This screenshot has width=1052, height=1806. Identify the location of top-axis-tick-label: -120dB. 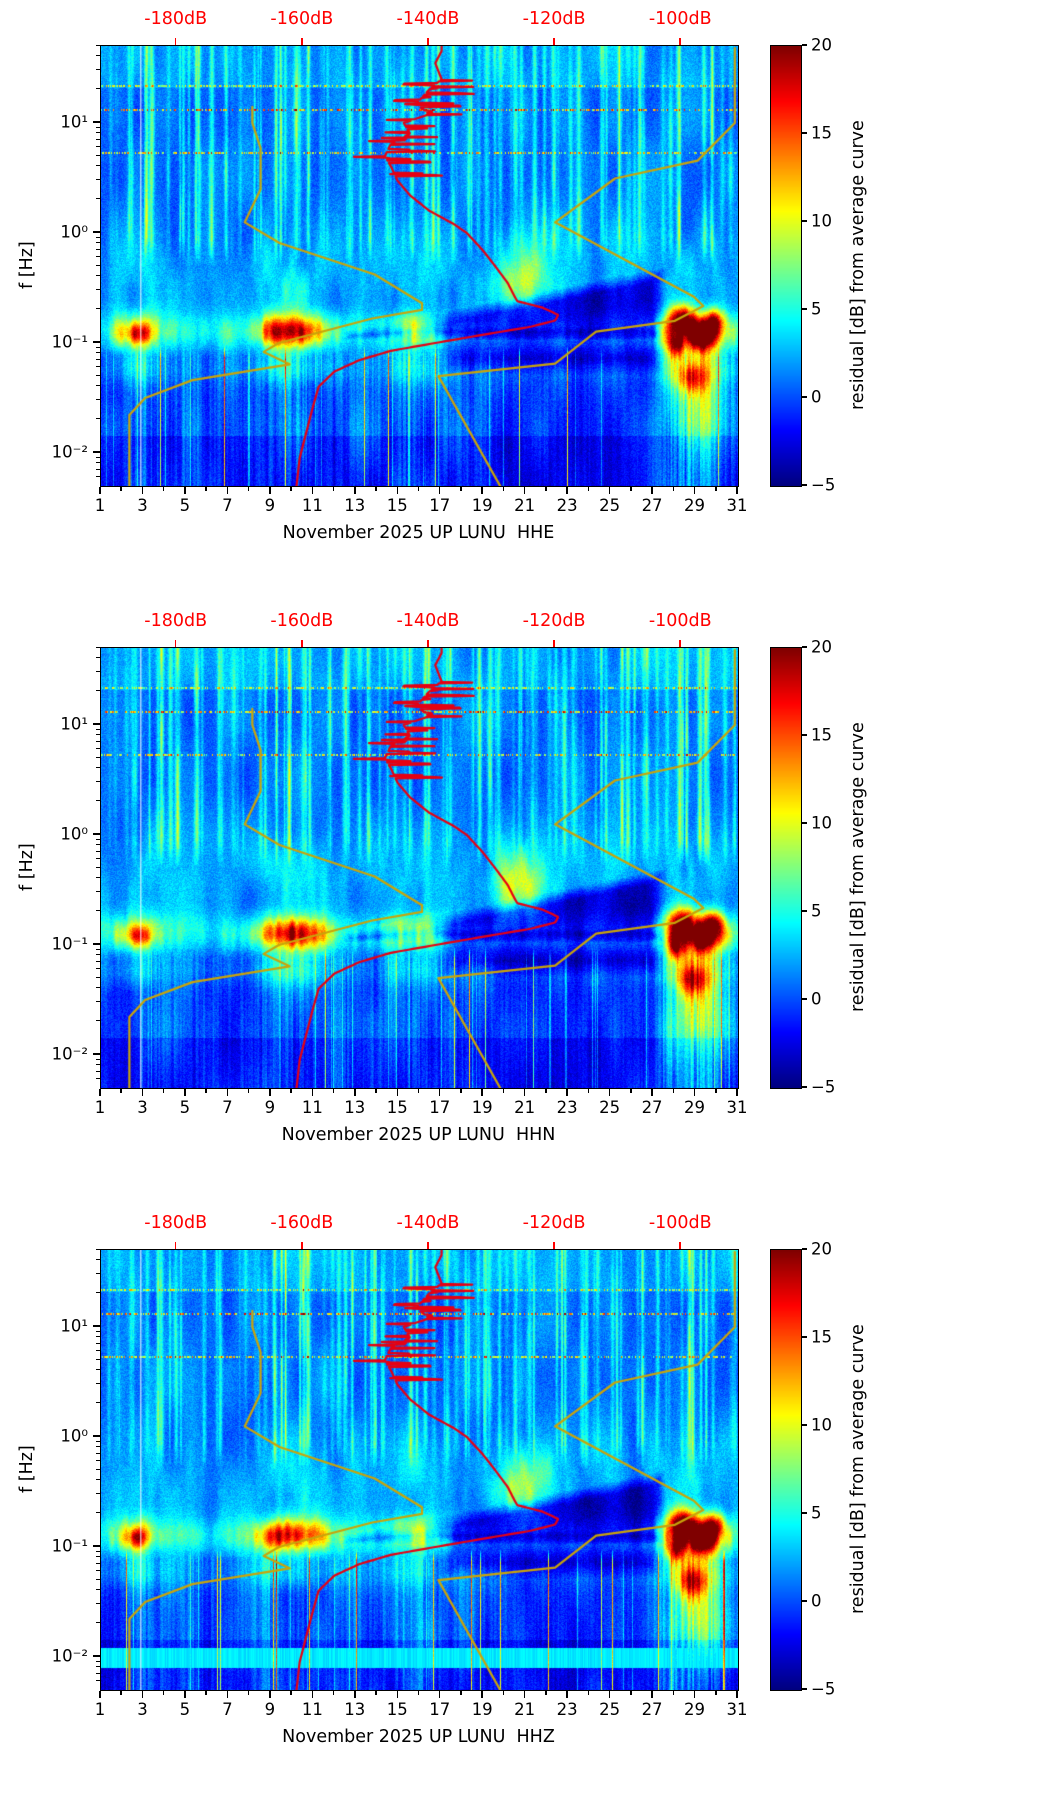
(554, 621).